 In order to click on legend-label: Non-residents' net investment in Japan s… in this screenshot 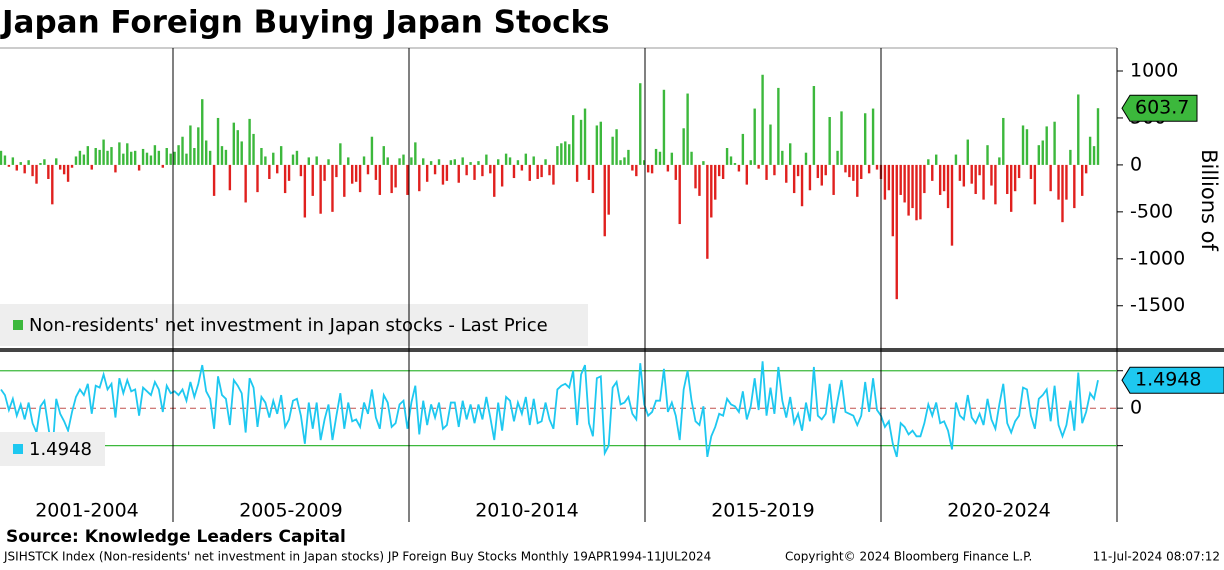, I will do `click(288, 325)`.